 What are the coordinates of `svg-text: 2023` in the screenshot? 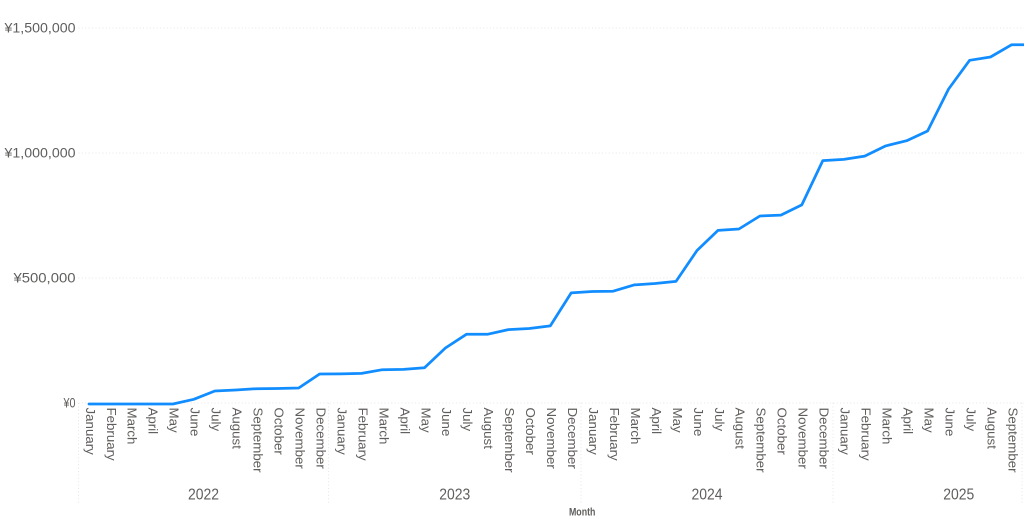 It's located at (454, 495).